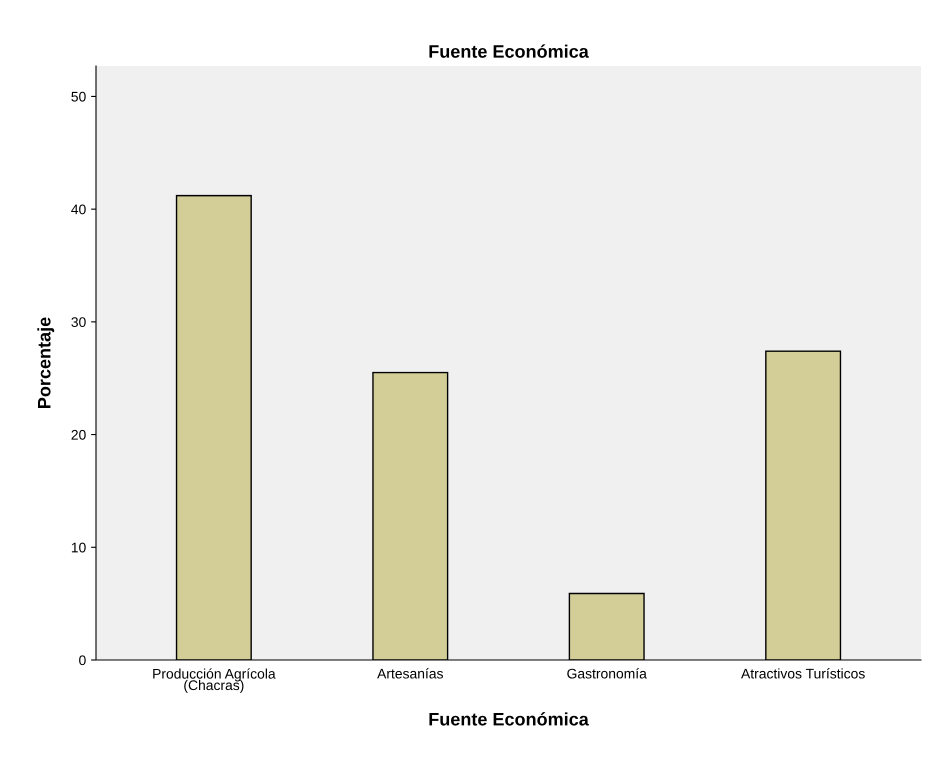 The width and height of the screenshot is (934, 758). Describe the element at coordinates (78, 97) in the screenshot. I see `y-tick-label: 50` at that location.